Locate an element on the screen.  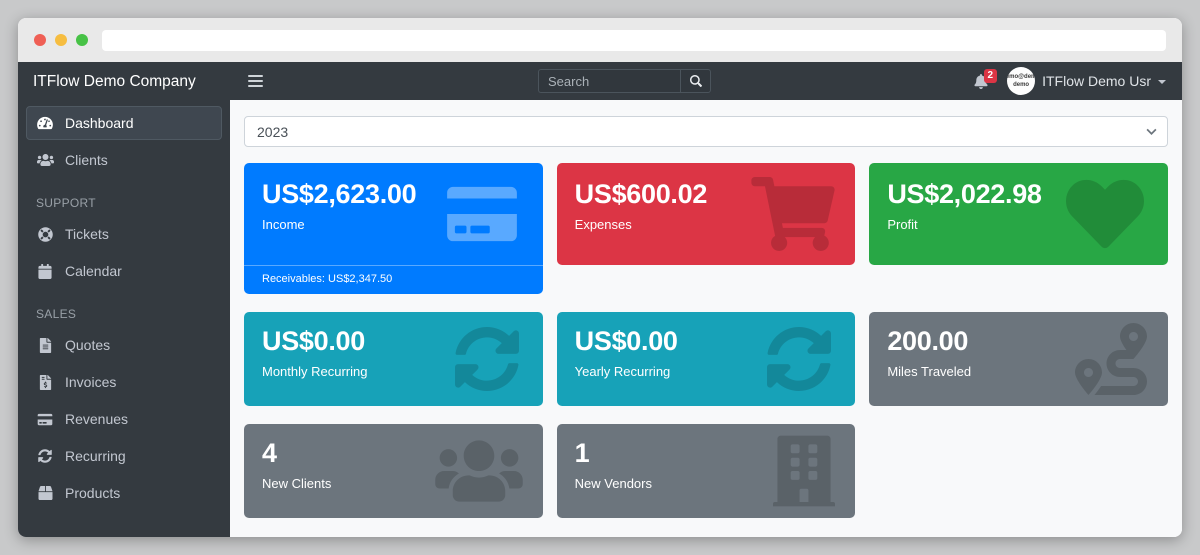
sidebar-item-label: Recurring is located at coordinates (95, 456).